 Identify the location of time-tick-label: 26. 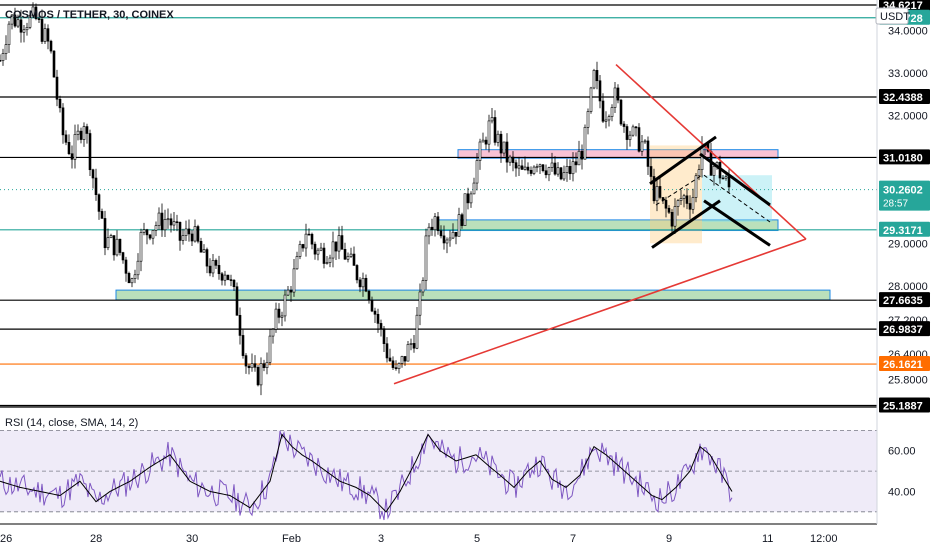
(6, 539).